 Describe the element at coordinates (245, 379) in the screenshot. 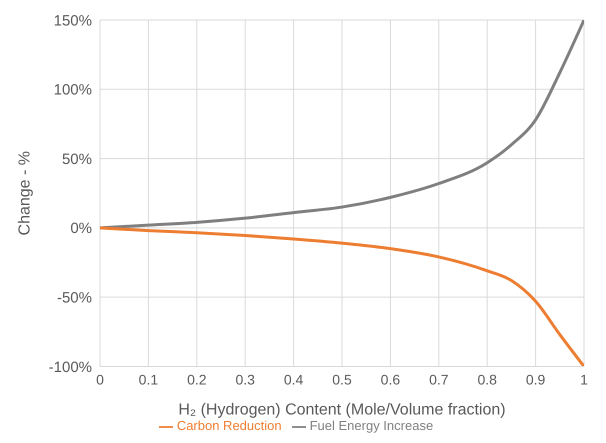

I see `x-tick-label: 0.3` at that location.